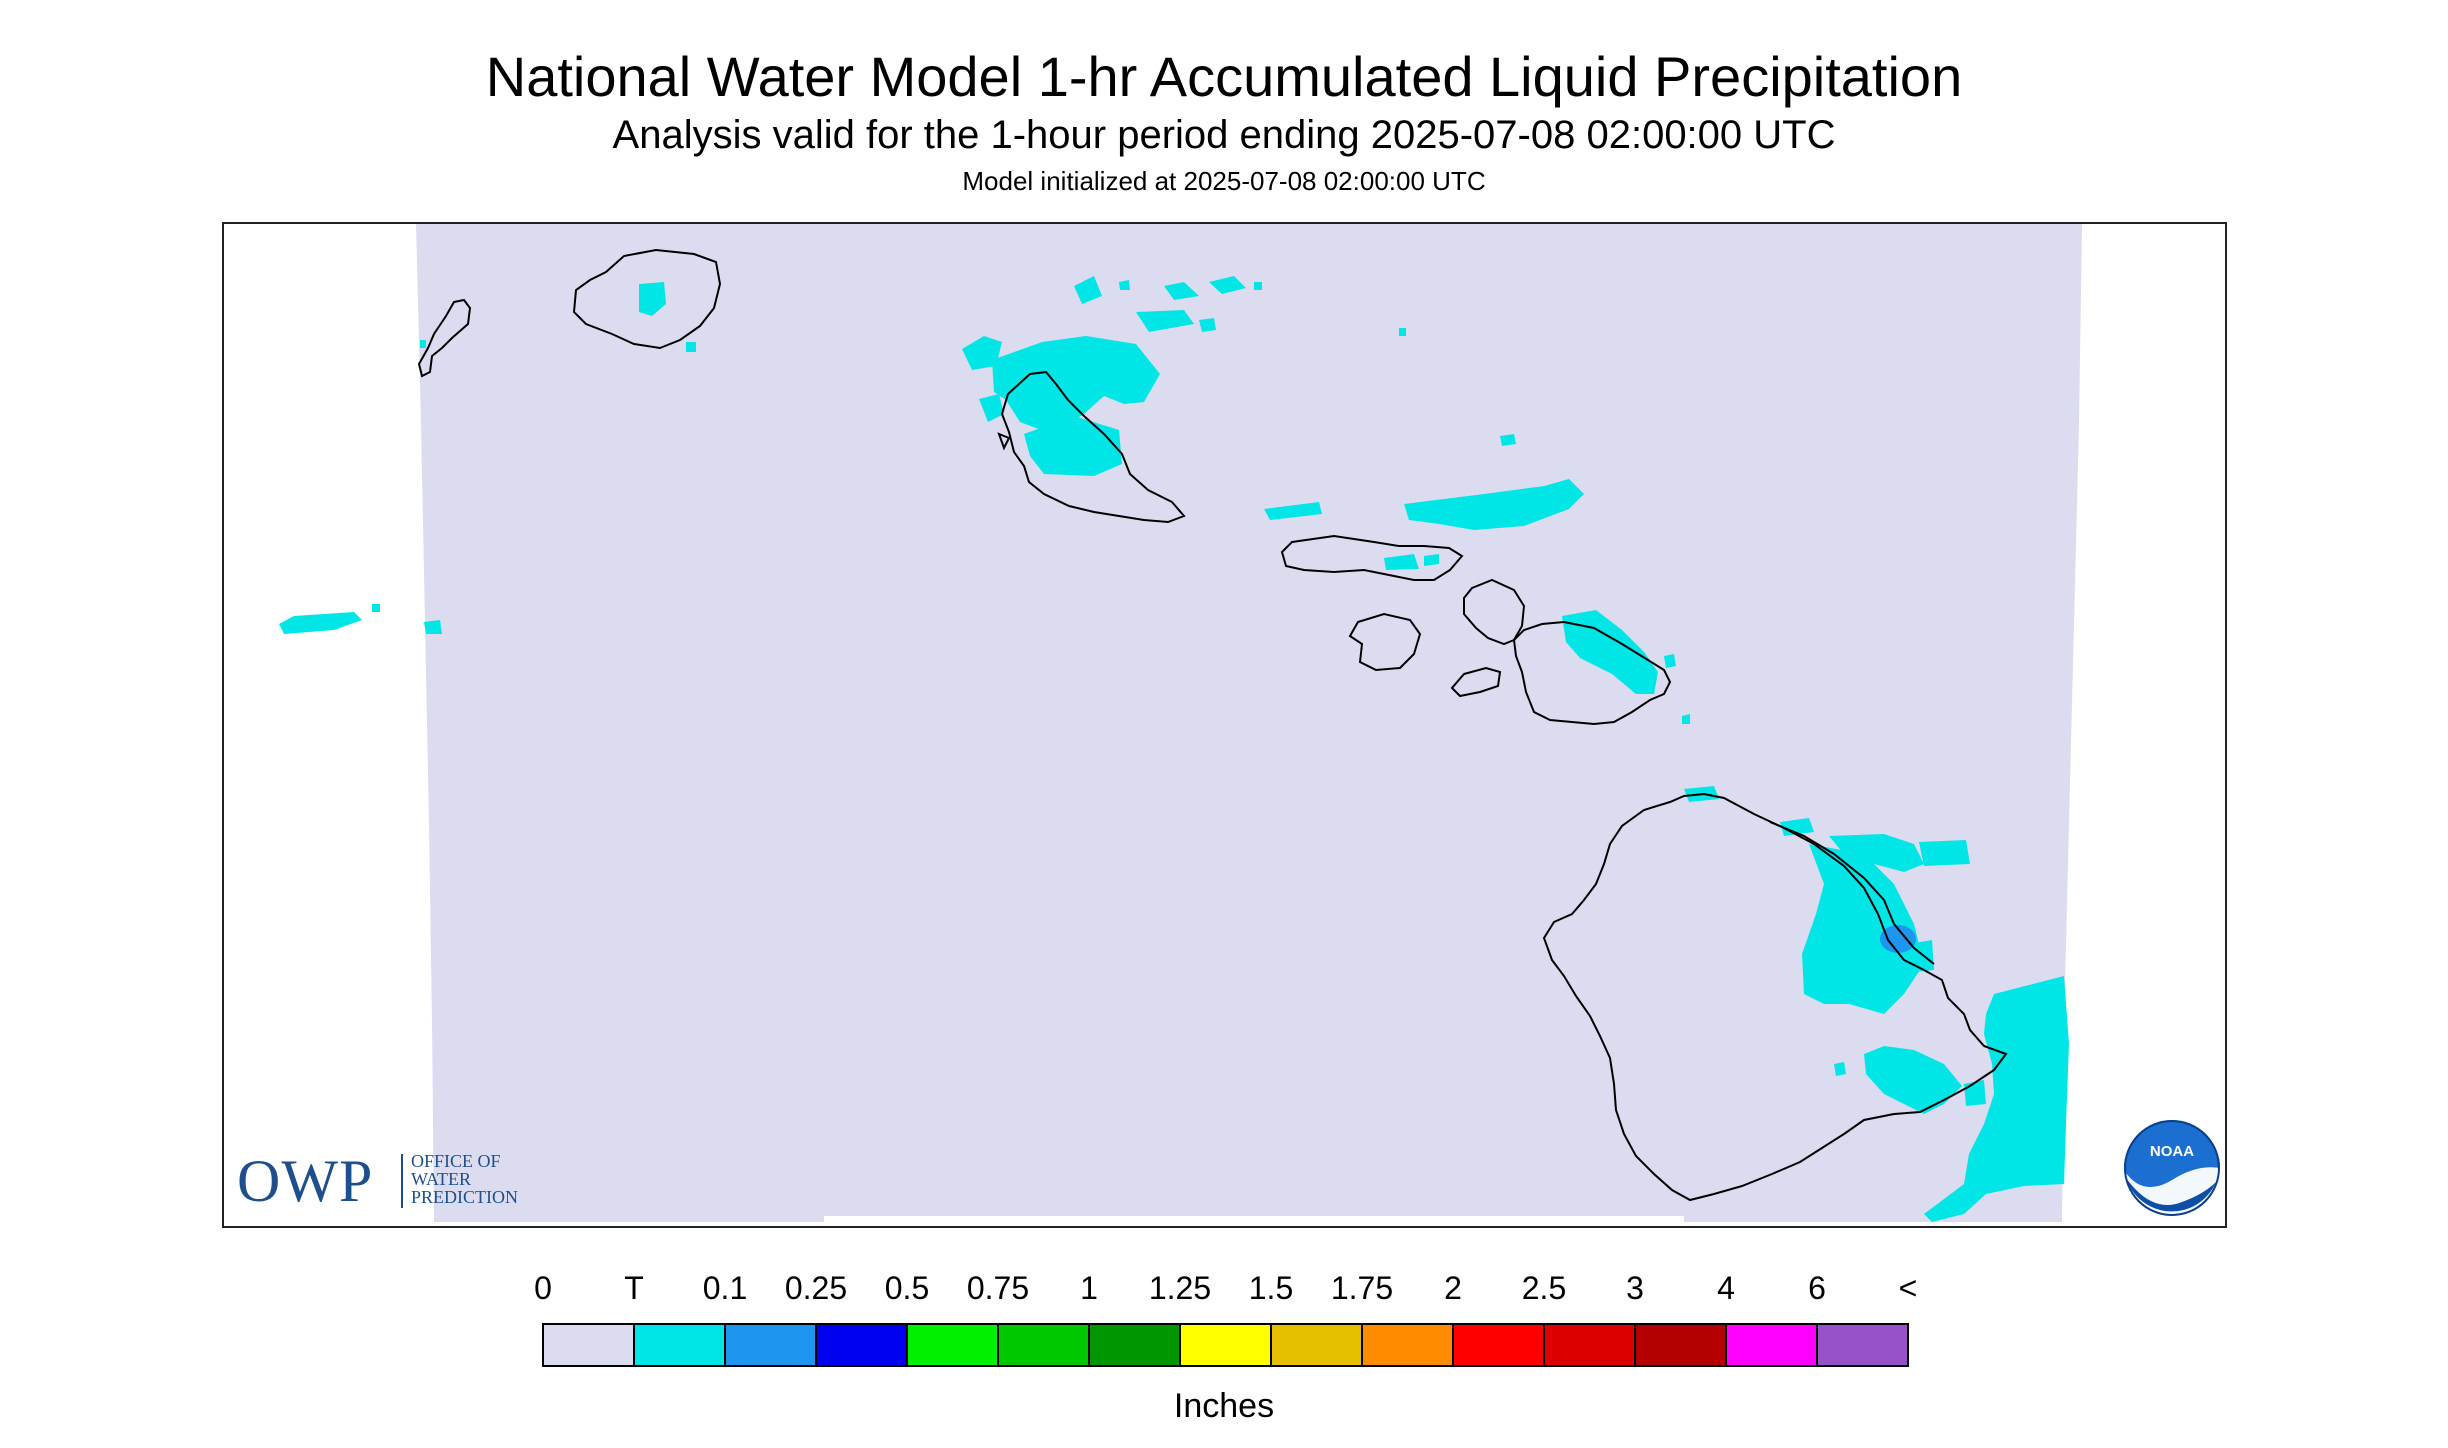  Describe the element at coordinates (1076, 385) in the screenshot. I see `precip-area-oahu-n` at that location.